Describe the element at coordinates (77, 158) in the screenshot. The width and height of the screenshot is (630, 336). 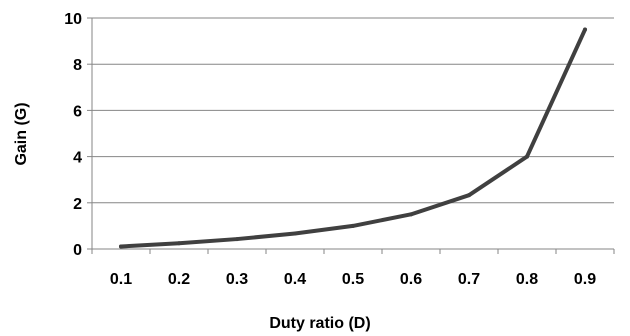
I see `y-tick-label: 4` at that location.